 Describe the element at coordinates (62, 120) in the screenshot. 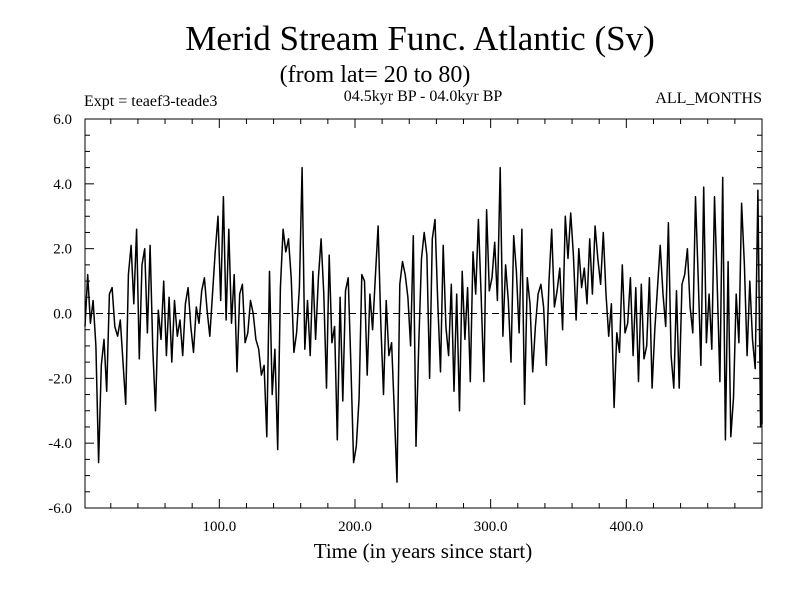

I see `y-tick-label: 6.0` at that location.